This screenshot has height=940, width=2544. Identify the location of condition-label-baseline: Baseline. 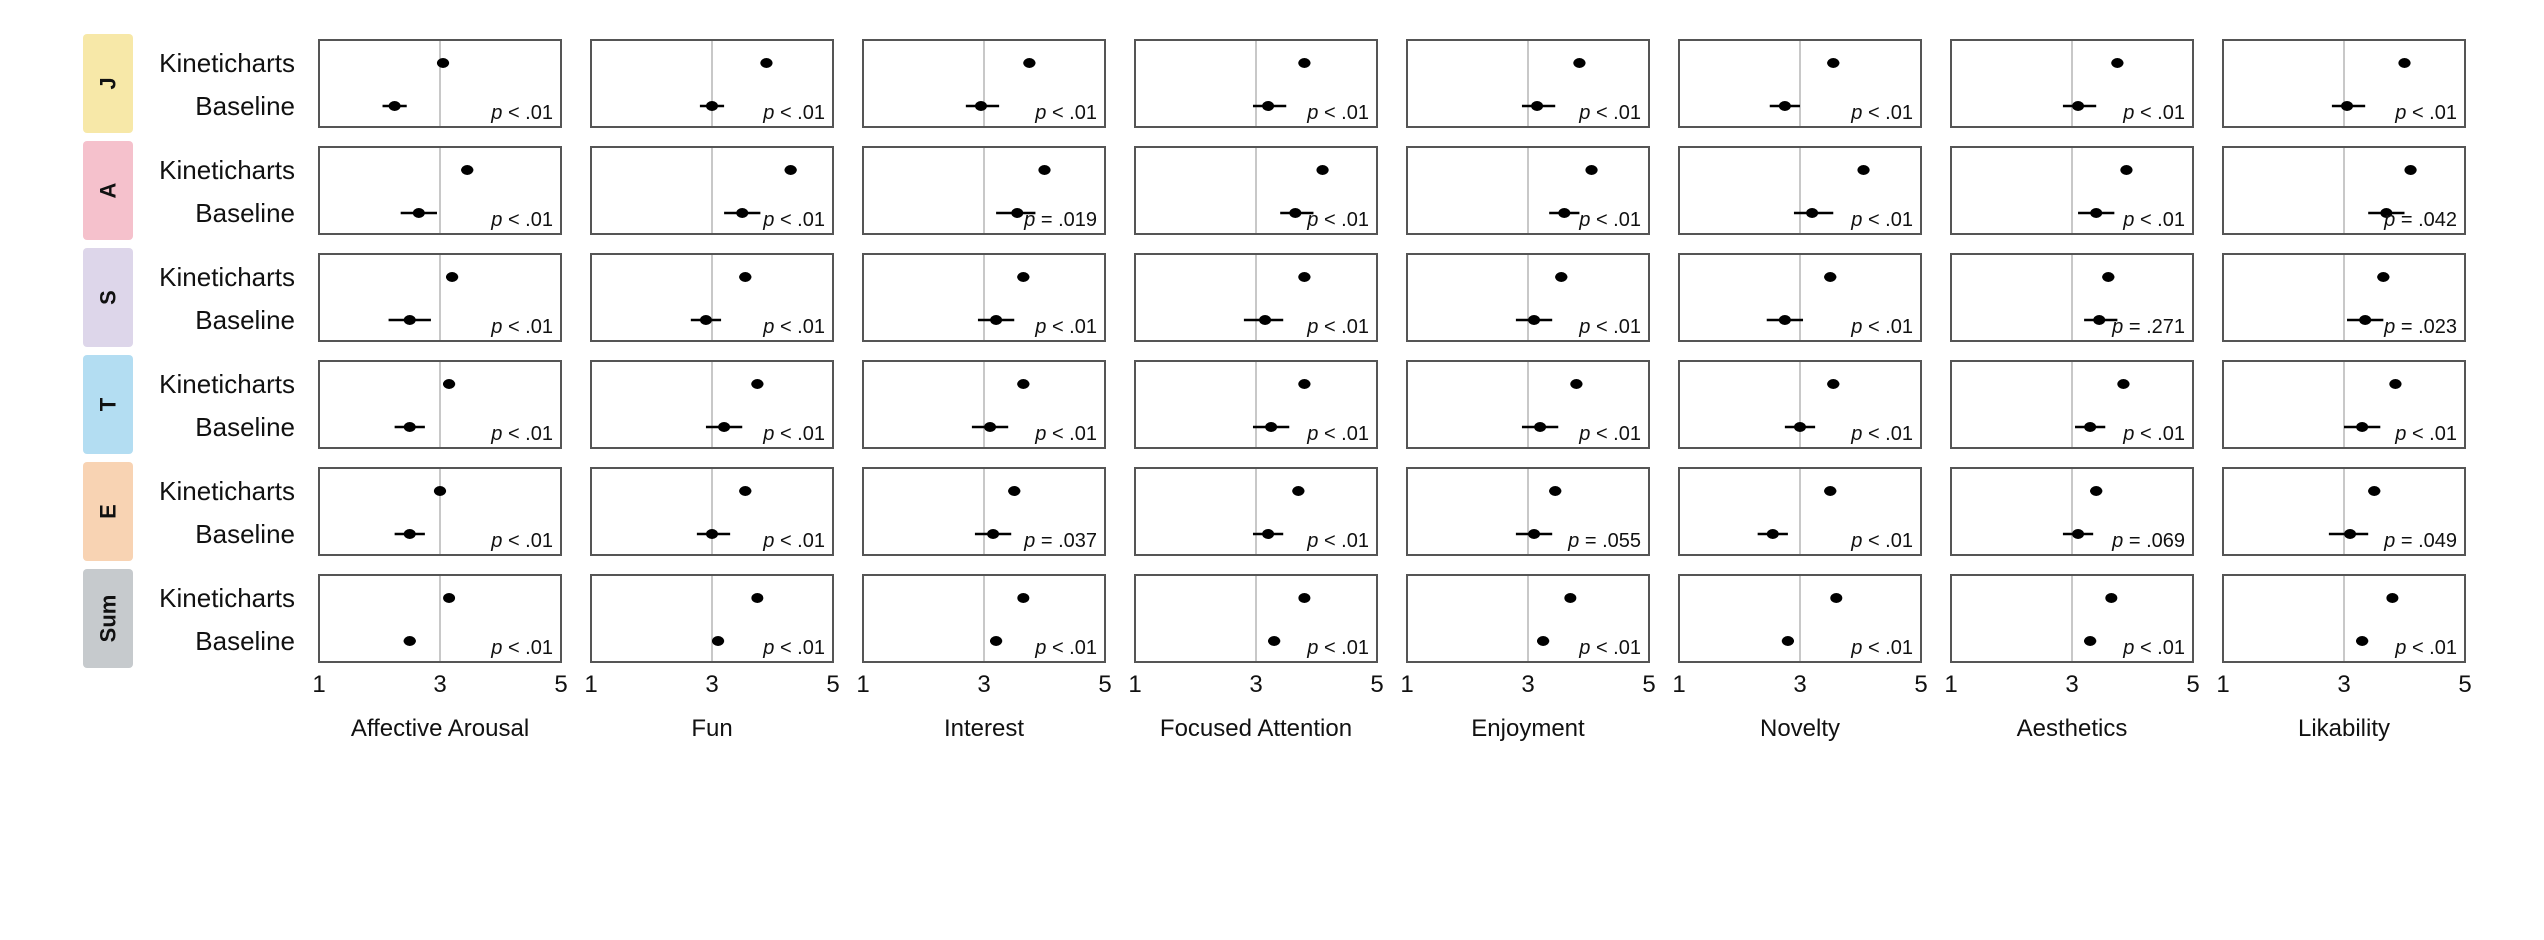
(245, 106).